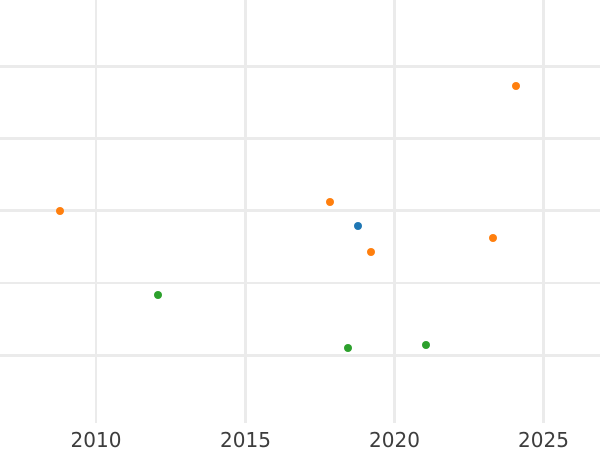 This screenshot has height=450, width=600. What do you see at coordinates (245, 439) in the screenshot?
I see `x-tick-label: 2015` at bounding box center [245, 439].